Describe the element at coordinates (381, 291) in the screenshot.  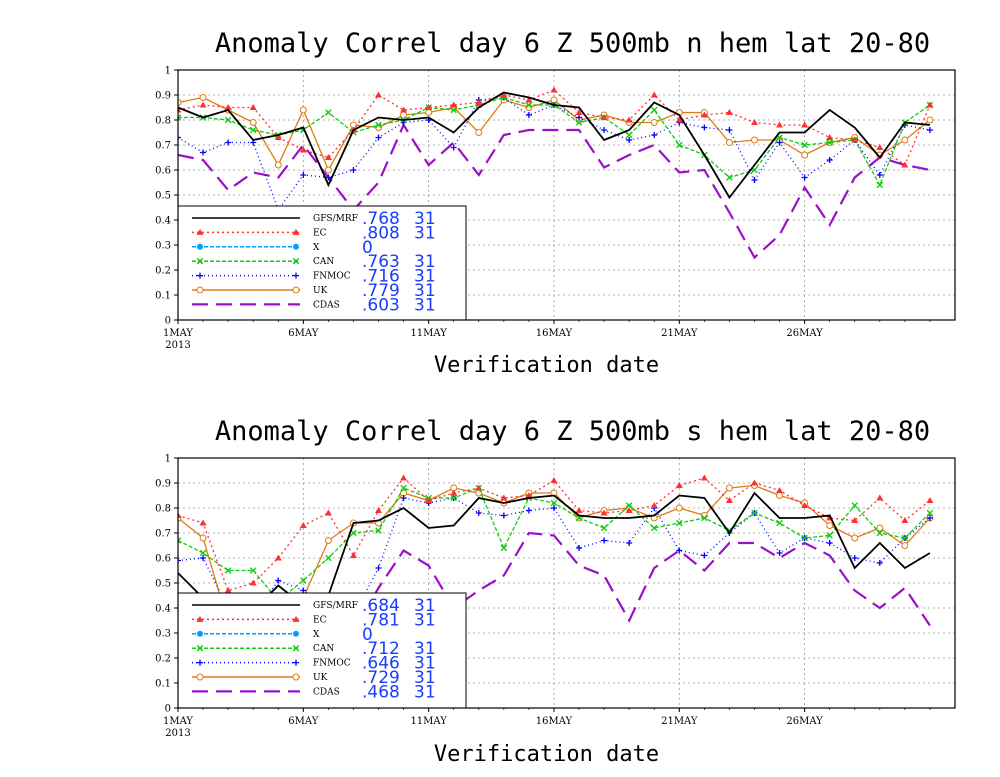
I see `legend-series-score: .779` at that location.